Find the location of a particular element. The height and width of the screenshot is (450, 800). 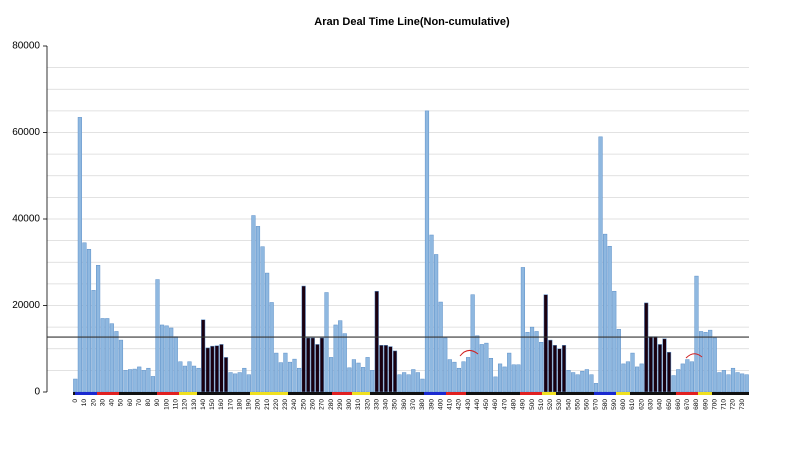

x-tick-label: 620 is located at coordinates (641, 404).